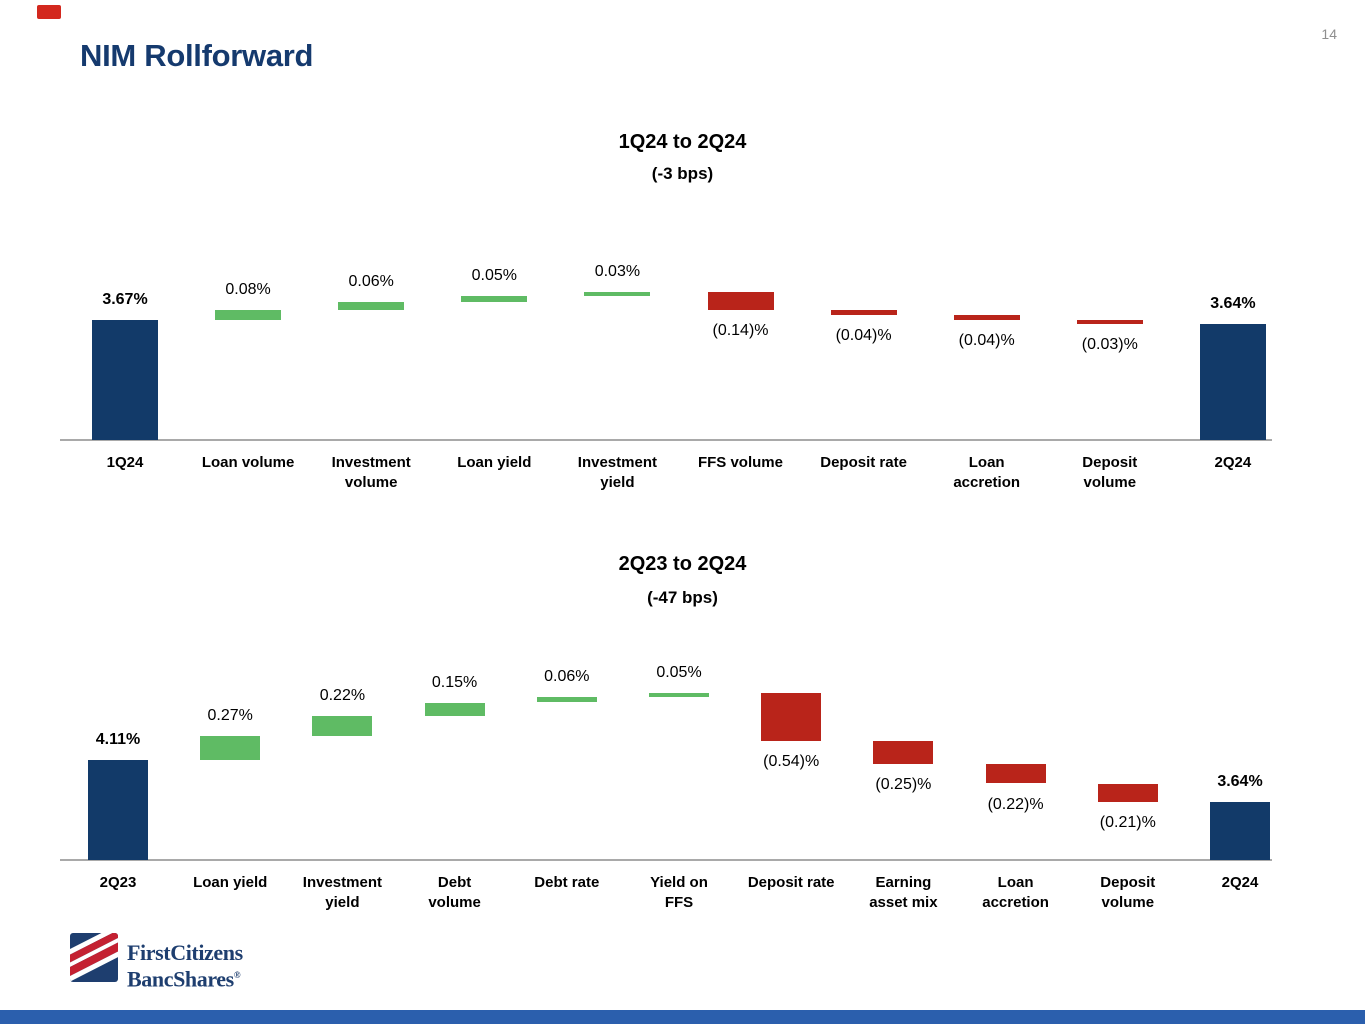  I want to click on value-label: 0.03%, so click(617, 271).